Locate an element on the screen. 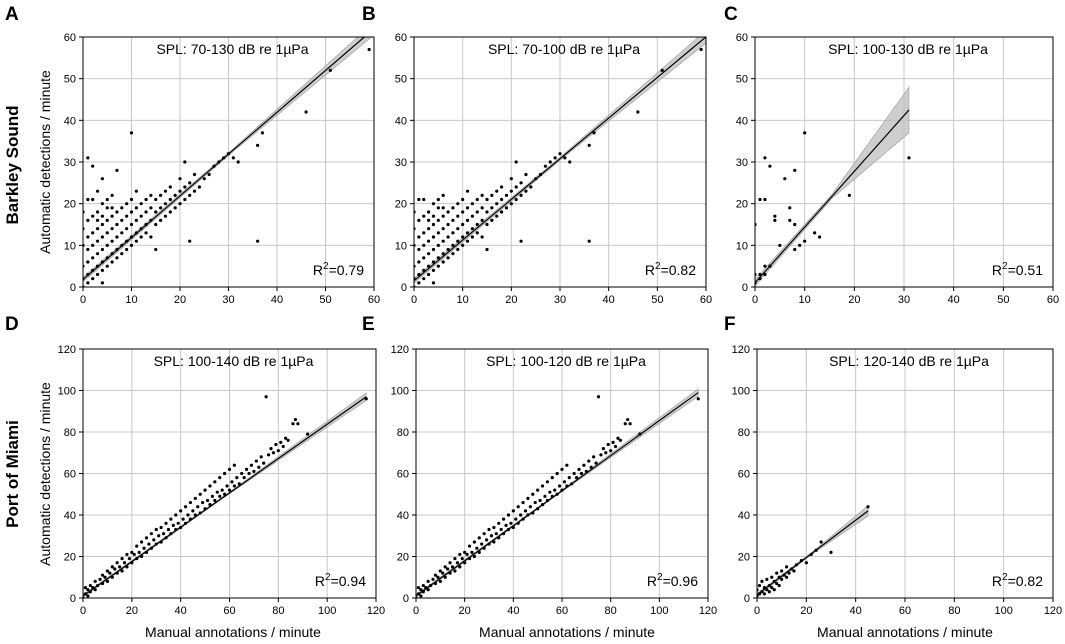 Image resolution: width=1065 pixels, height=644 pixels. data-points is located at coordinates (225, 496).